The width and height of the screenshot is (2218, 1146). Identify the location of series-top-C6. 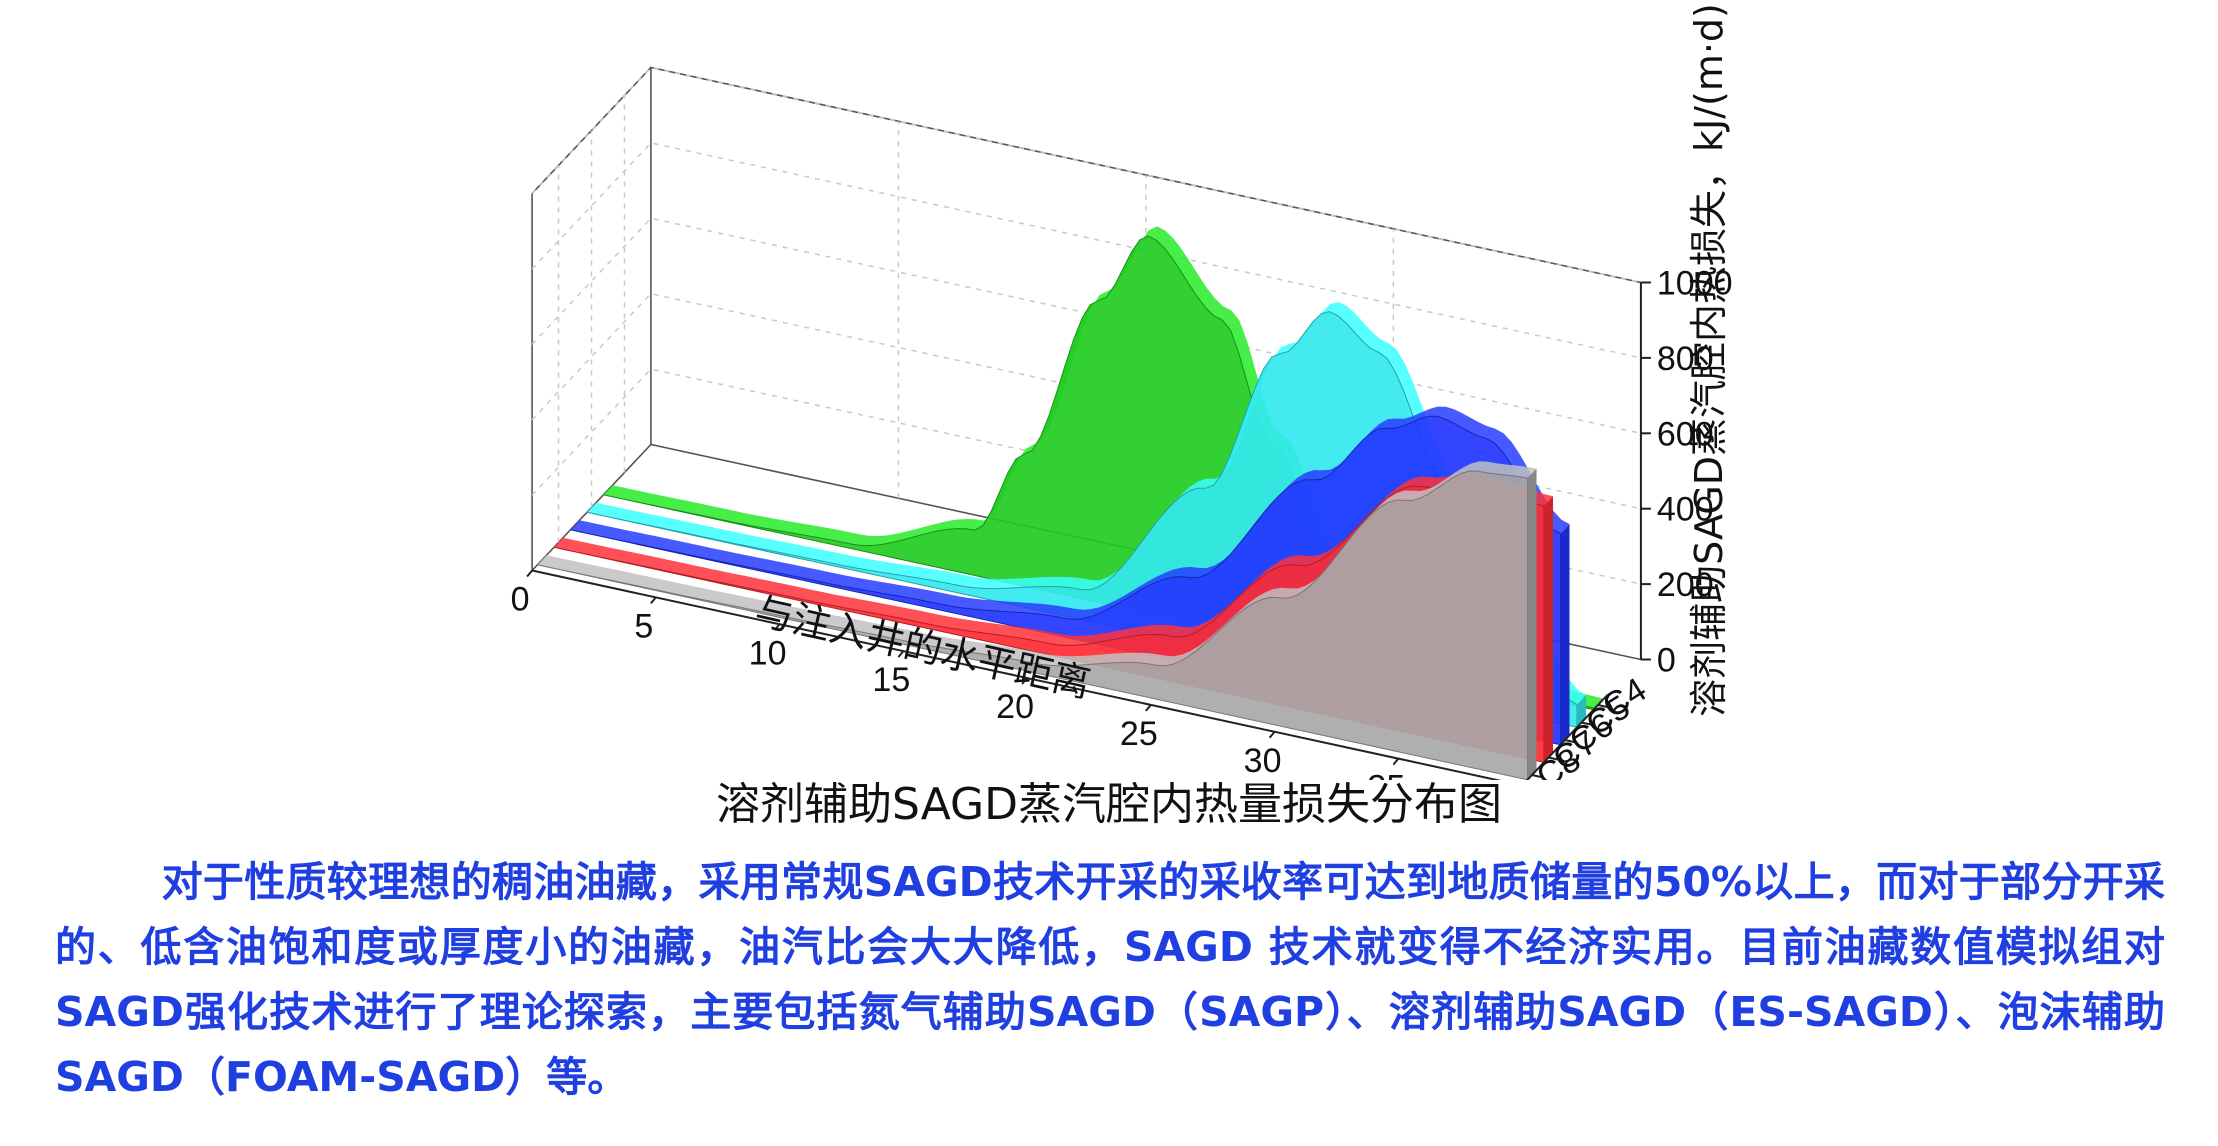
(1070, 513).